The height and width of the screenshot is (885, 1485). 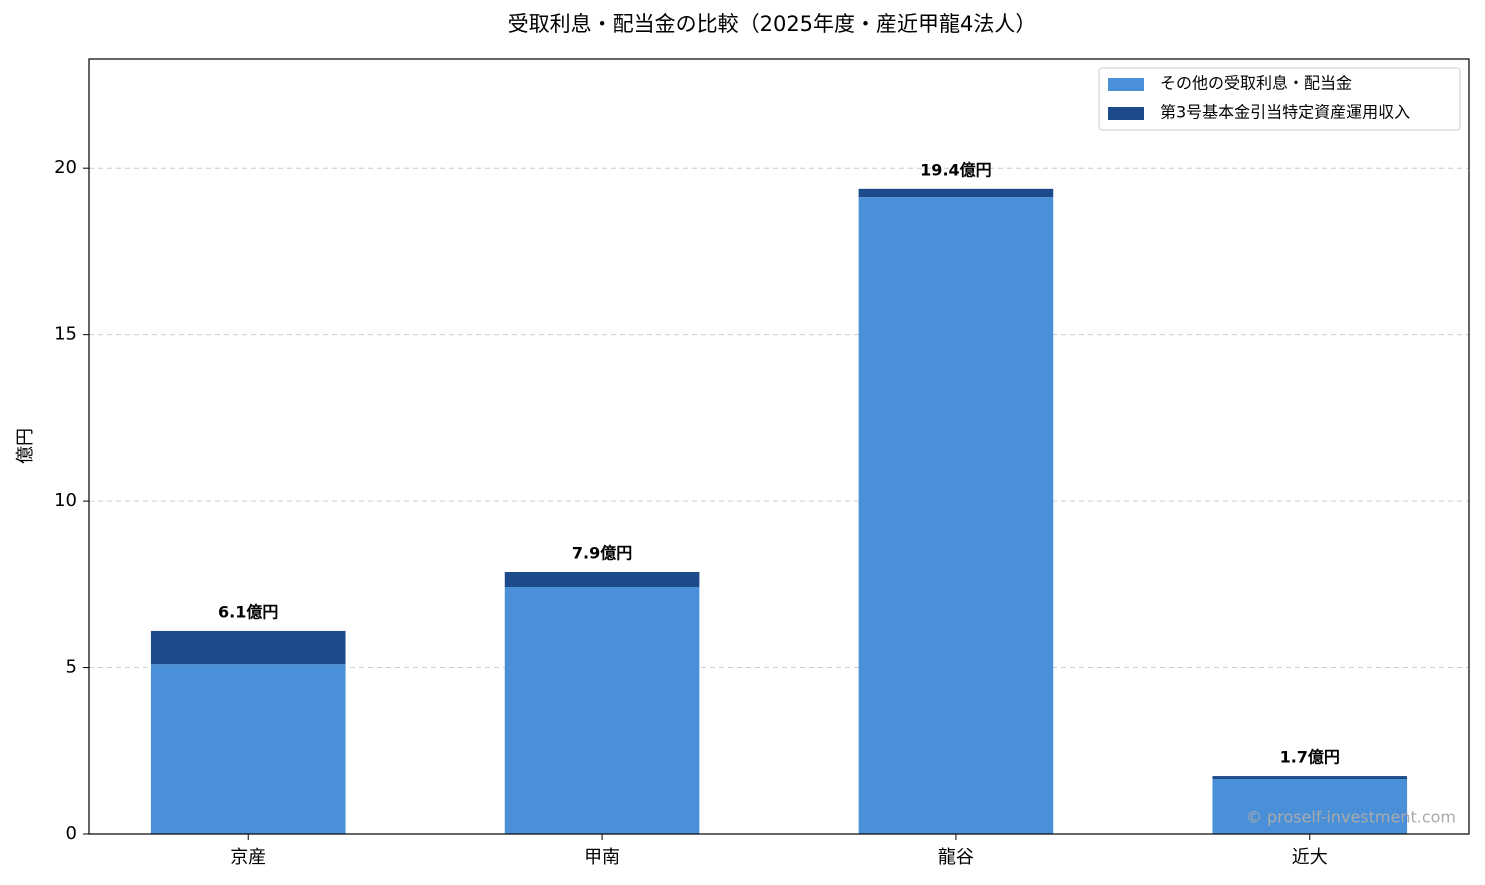 What do you see at coordinates (1279, 99) in the screenshot?
I see `legend-box` at bounding box center [1279, 99].